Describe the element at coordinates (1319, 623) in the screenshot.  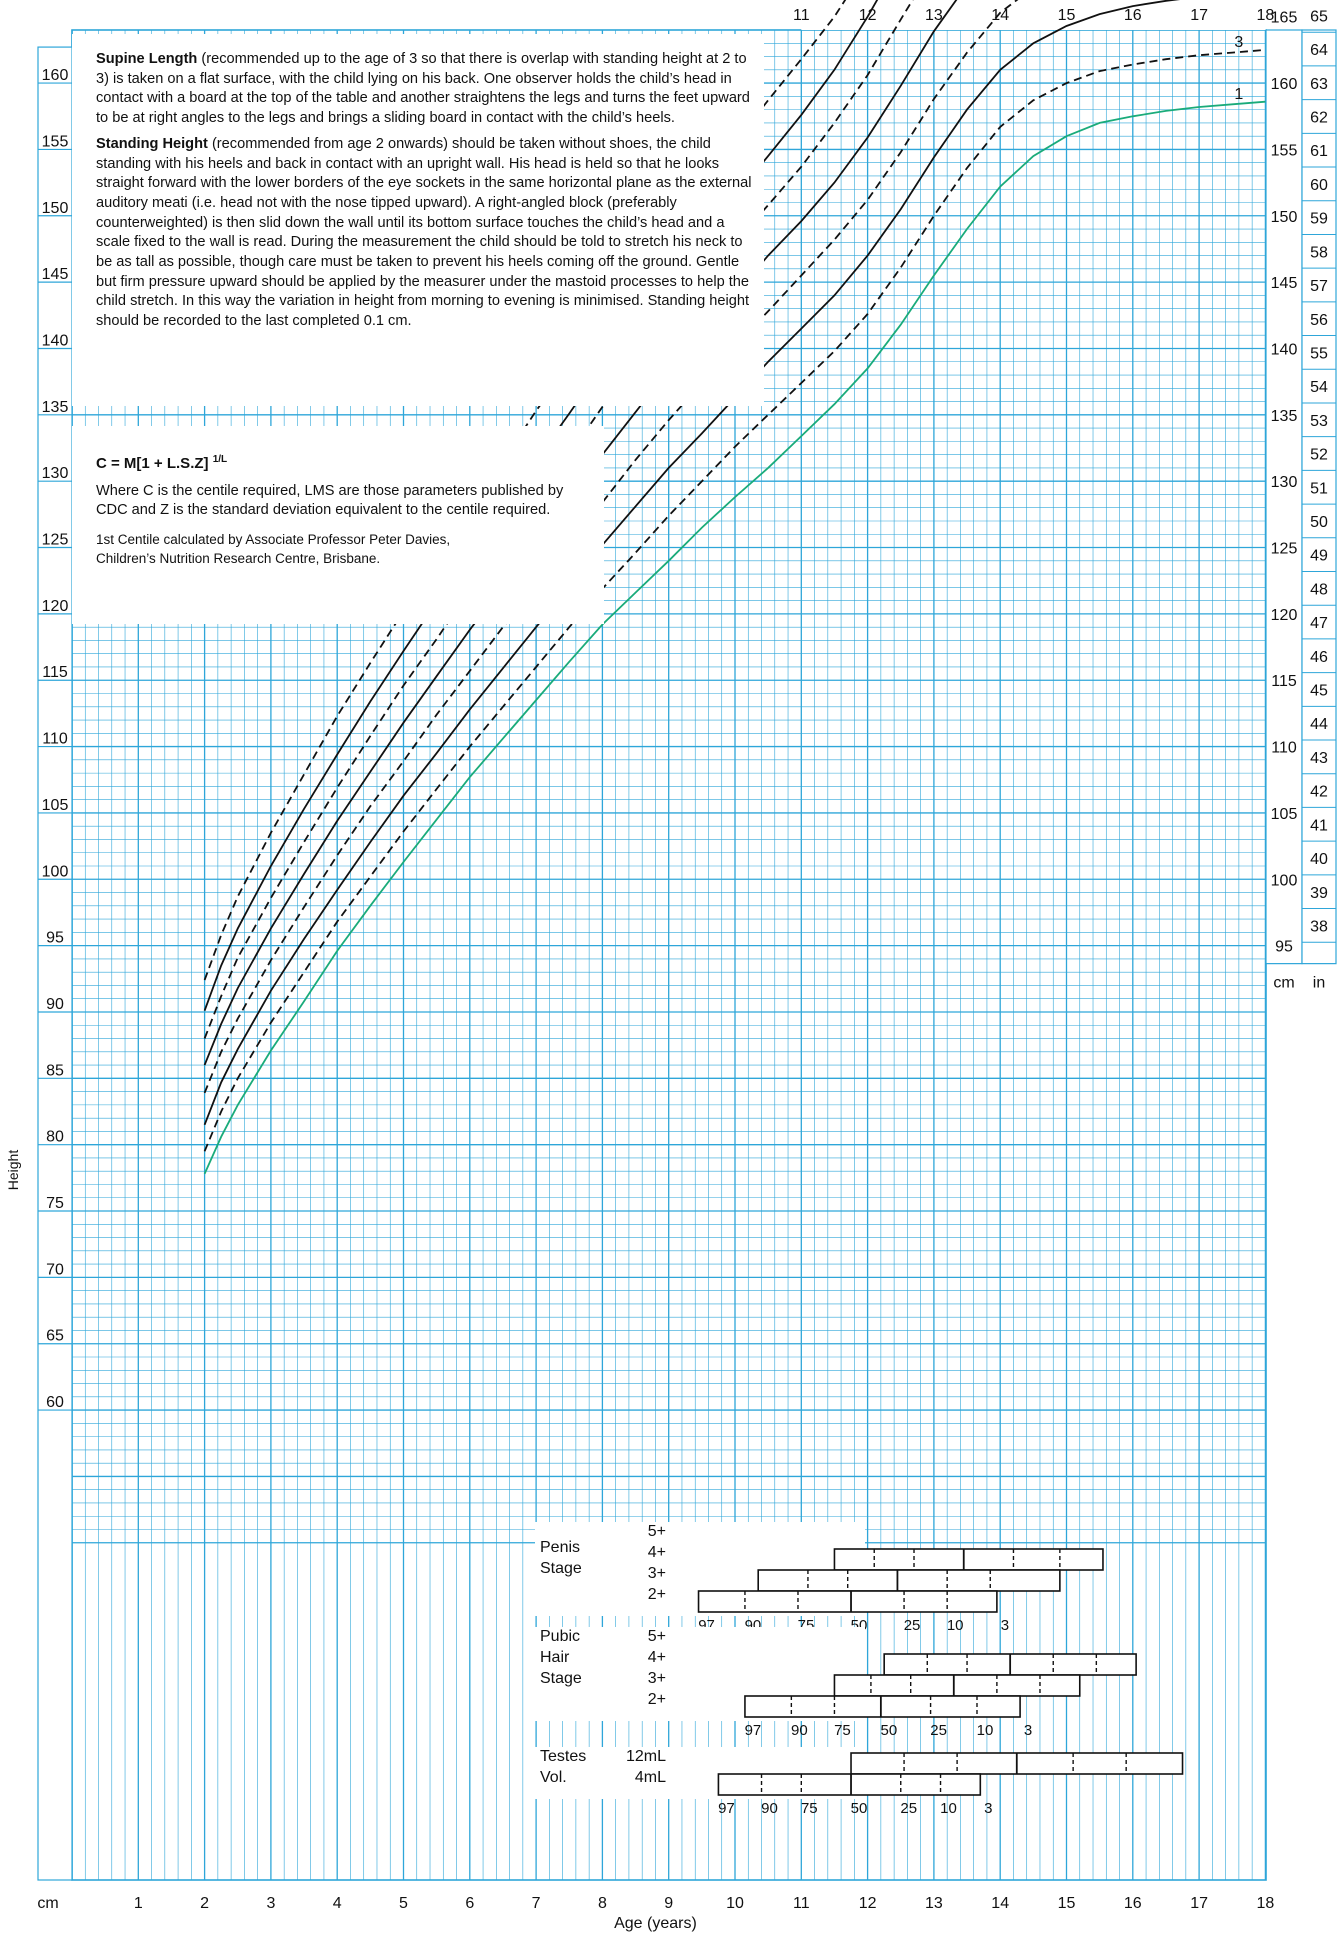
I see `right-inch-tick-label: 47` at that location.